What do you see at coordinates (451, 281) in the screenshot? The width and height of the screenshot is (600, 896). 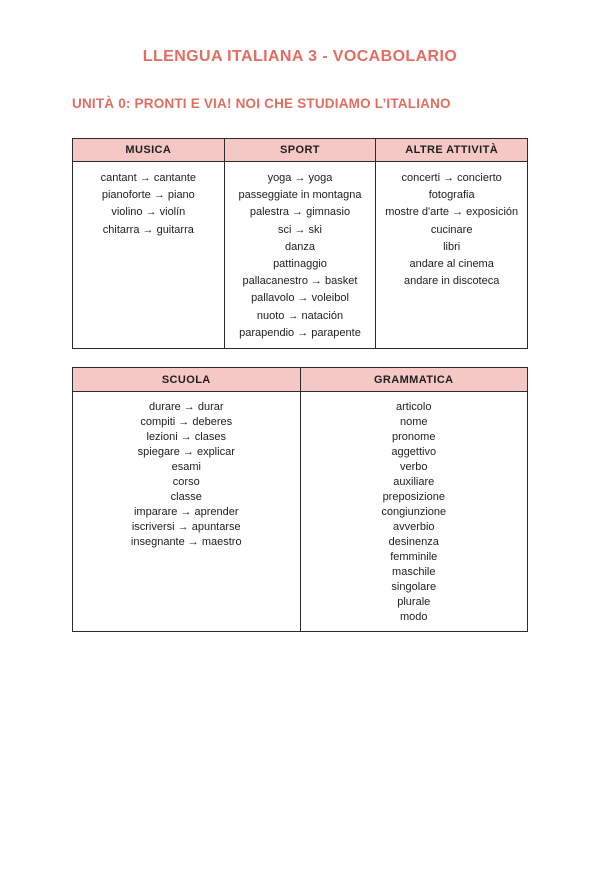 I see `vocab-line: andare in discoteca` at bounding box center [451, 281].